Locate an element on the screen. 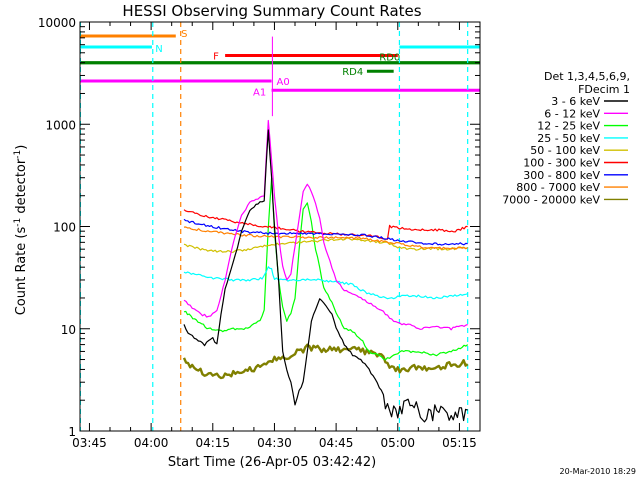  y-axis-label: Count Rate (s-1 detector-1) is located at coordinates (21, 230).